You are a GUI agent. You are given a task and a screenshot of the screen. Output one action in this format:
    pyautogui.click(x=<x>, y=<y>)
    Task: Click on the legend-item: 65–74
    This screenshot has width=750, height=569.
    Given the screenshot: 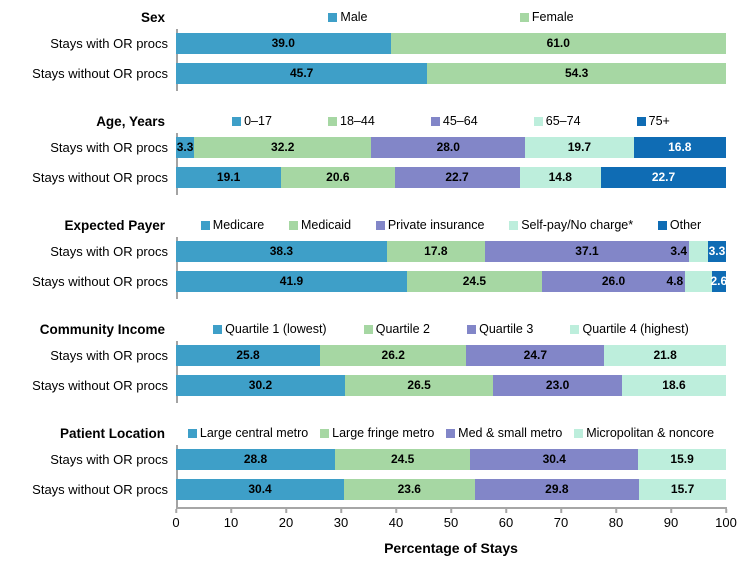 What is the action you would take?
    pyautogui.click(x=557, y=121)
    